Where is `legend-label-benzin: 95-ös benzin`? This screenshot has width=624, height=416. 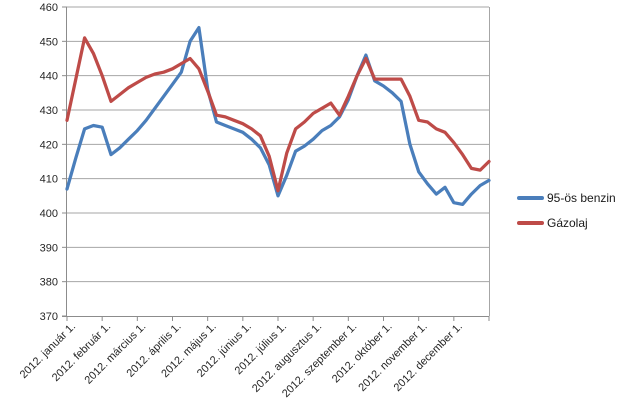
legend-label-benzin: 95-ös benzin is located at coordinates (581, 197).